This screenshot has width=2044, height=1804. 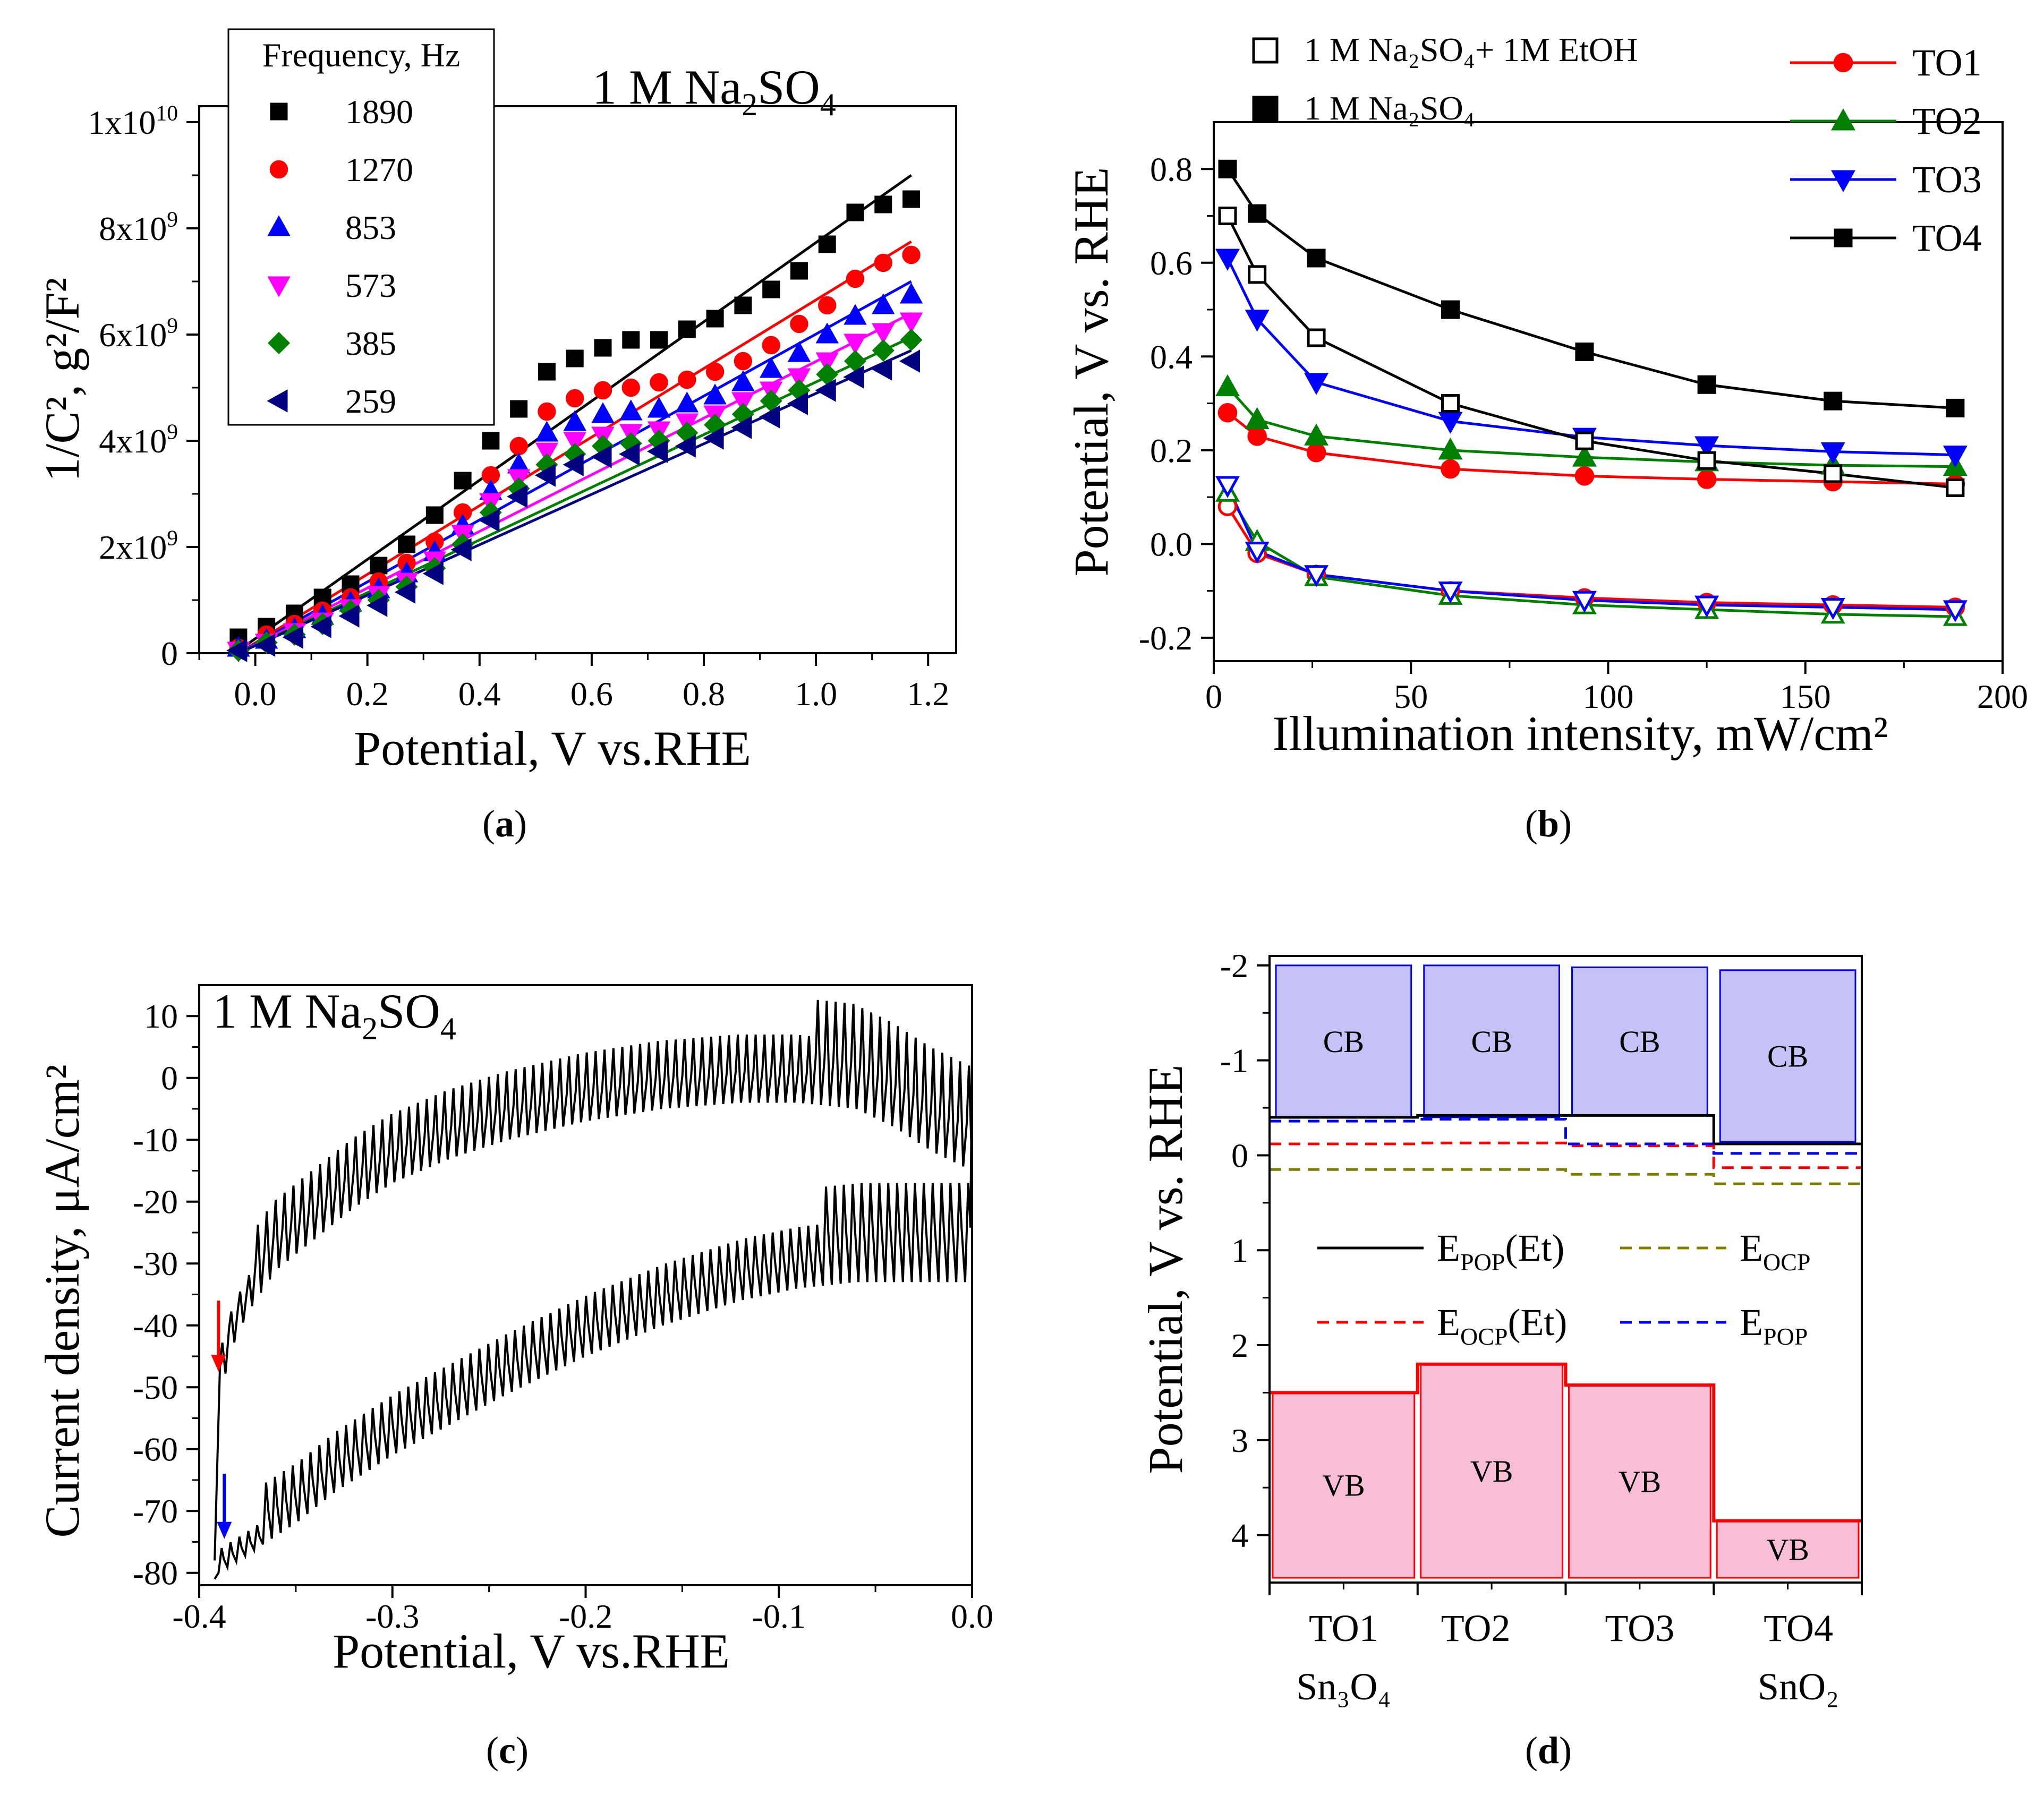 What do you see at coordinates (155, 1264) in the screenshot?
I see `c-ytick-label: -30` at bounding box center [155, 1264].